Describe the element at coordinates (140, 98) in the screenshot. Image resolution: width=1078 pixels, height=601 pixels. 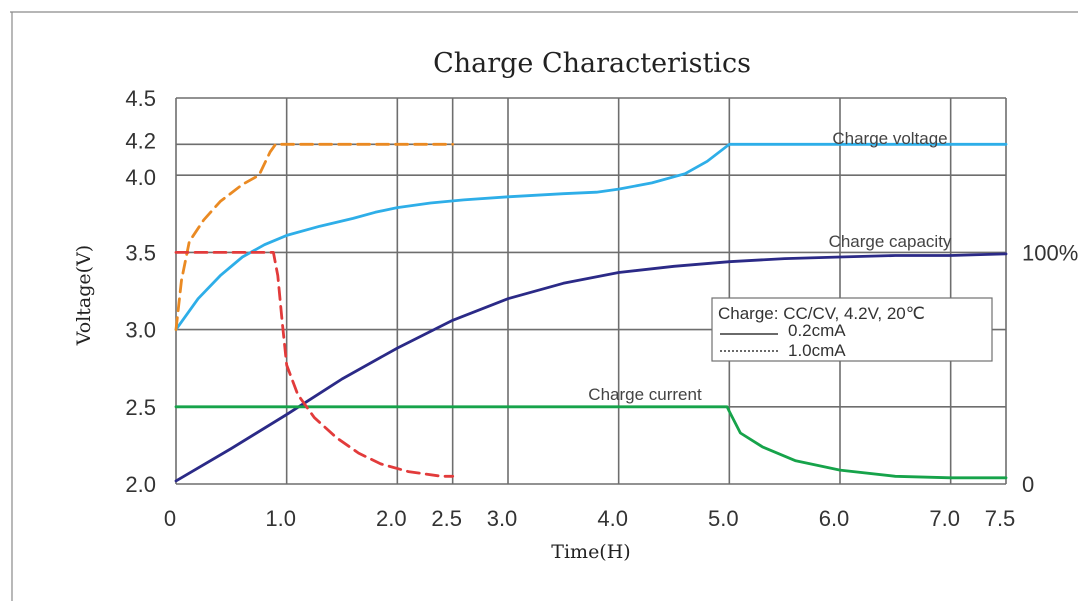
I see `y-tick-label: 4.5` at that location.